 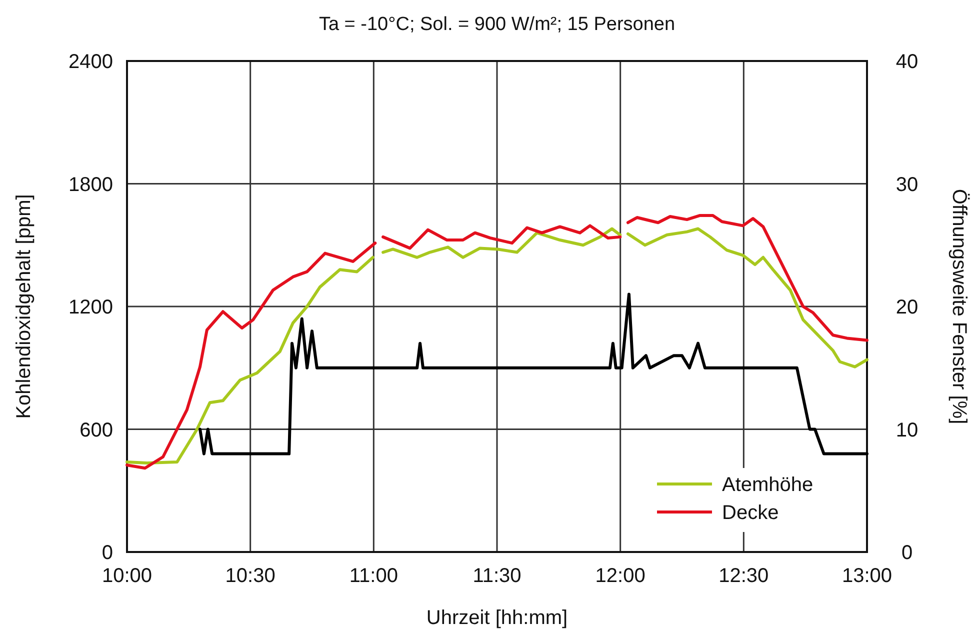 I want to click on x-tick-label: 10:30, so click(x=250, y=576).